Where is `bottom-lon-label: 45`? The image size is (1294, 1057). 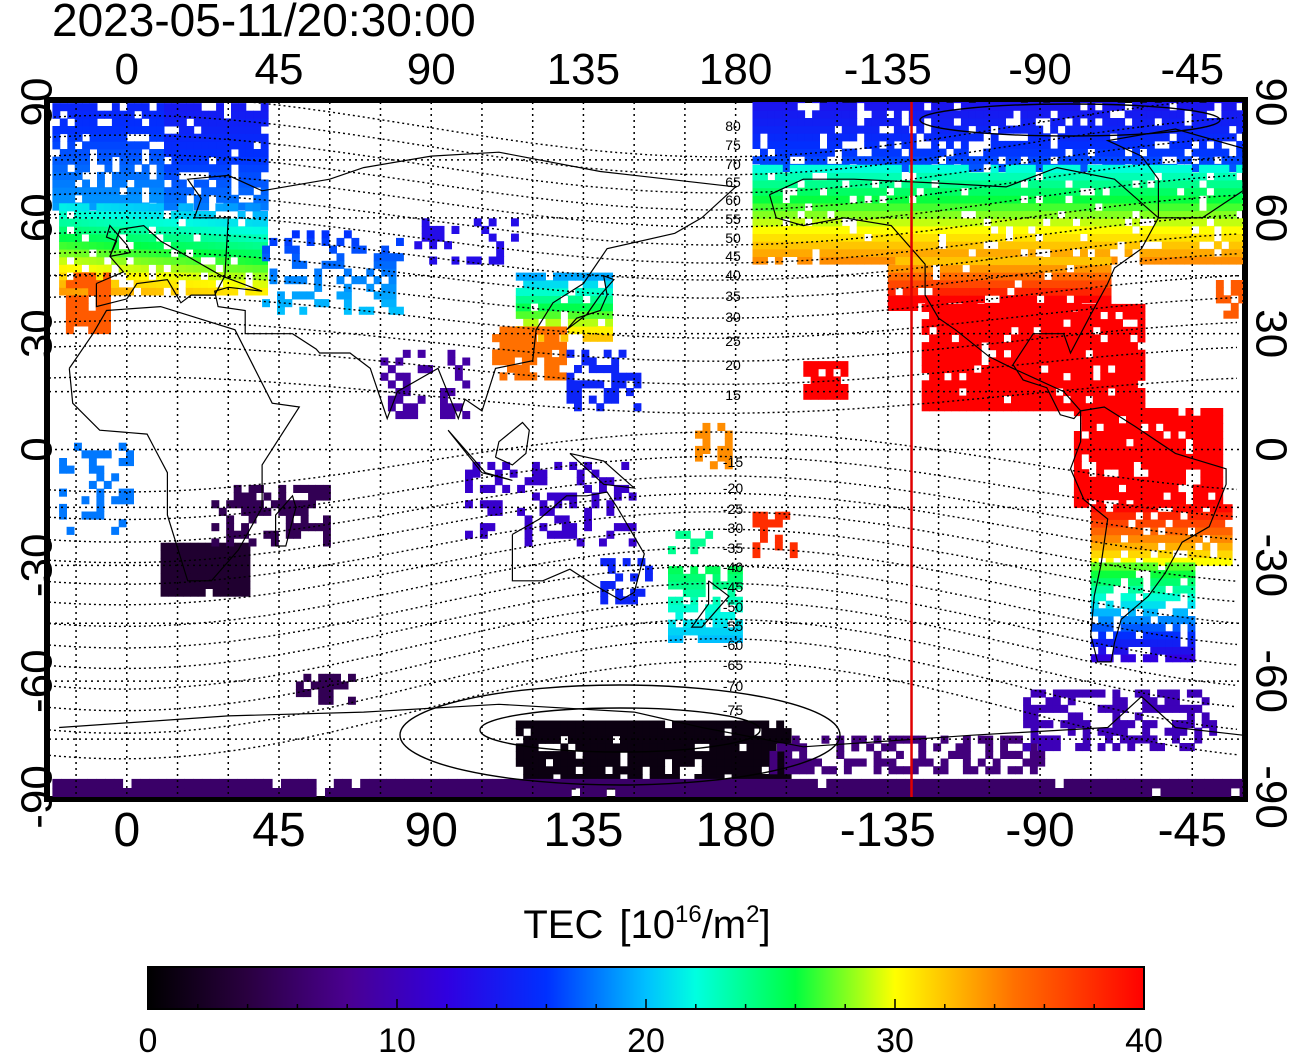 bottom-lon-label: 45 is located at coordinates (278, 830).